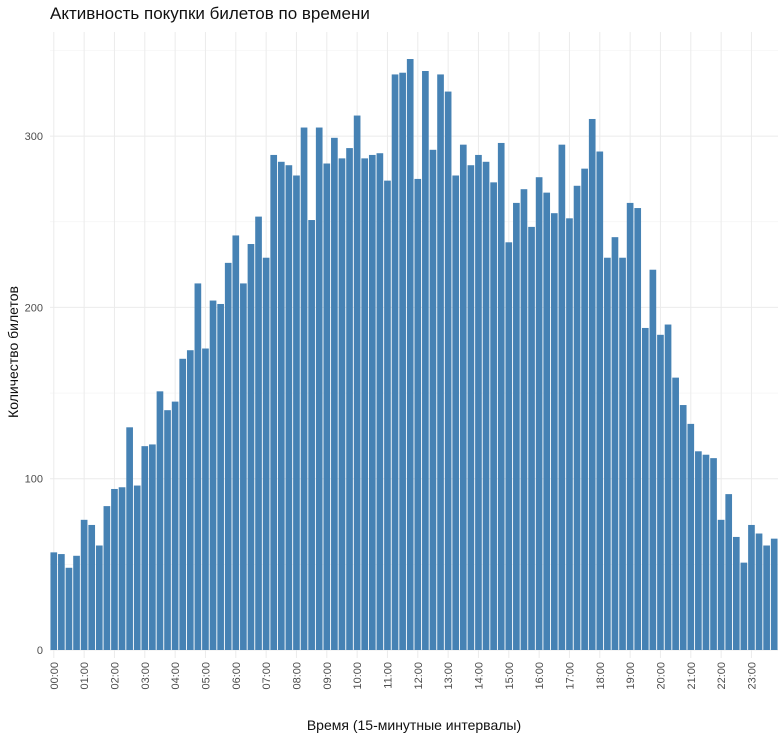 The height and width of the screenshot is (741, 782). What do you see at coordinates (267, 676) in the screenshot?
I see `x-tick-label: 07:00` at bounding box center [267, 676].